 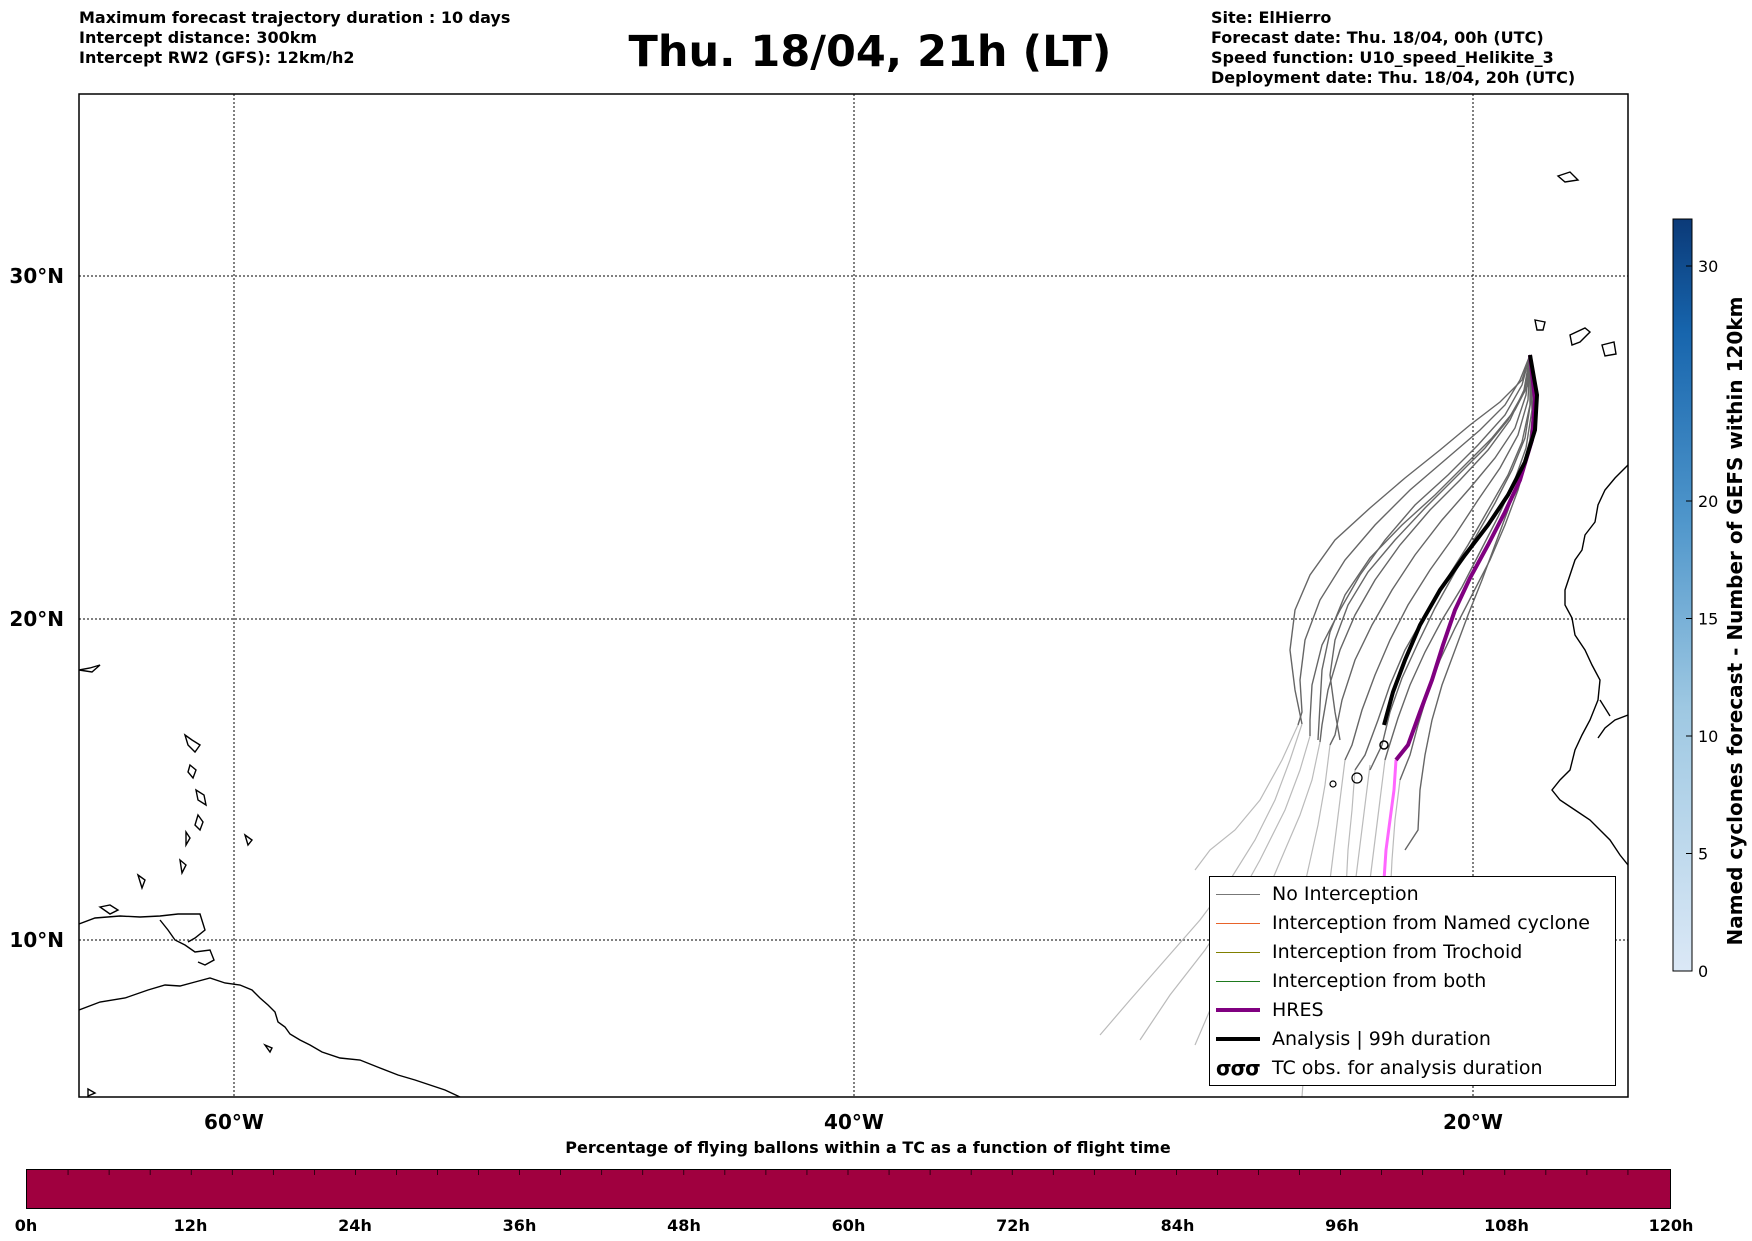 I want to click on lon-label-60w: 60°W, so click(x=234, y=1122).